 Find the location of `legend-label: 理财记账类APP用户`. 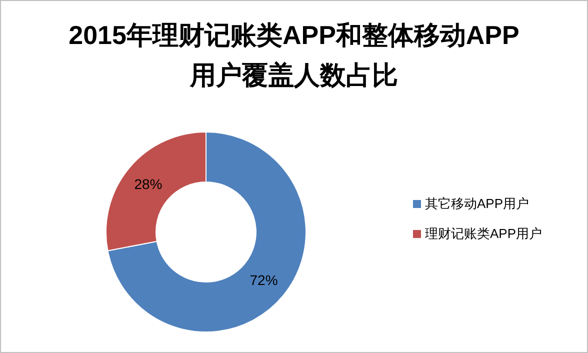

legend-label: 理财记账类APP用户 is located at coordinates (483, 233).